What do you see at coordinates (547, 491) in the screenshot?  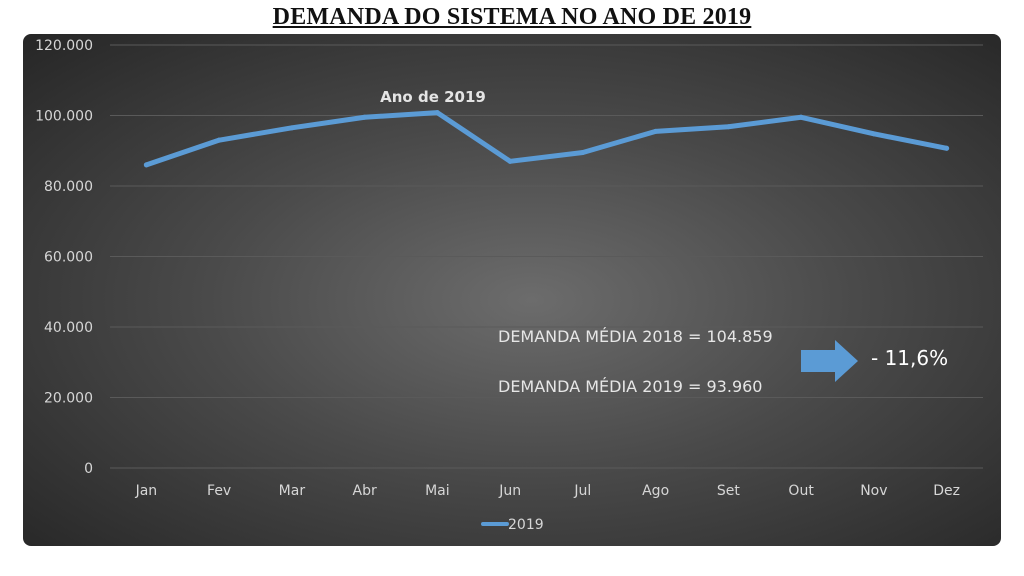 I see `x-axis-ticks: Jan Fev Mar Abr Mai Jun Jul Ago Set Out Nov Dez` at bounding box center [547, 491].